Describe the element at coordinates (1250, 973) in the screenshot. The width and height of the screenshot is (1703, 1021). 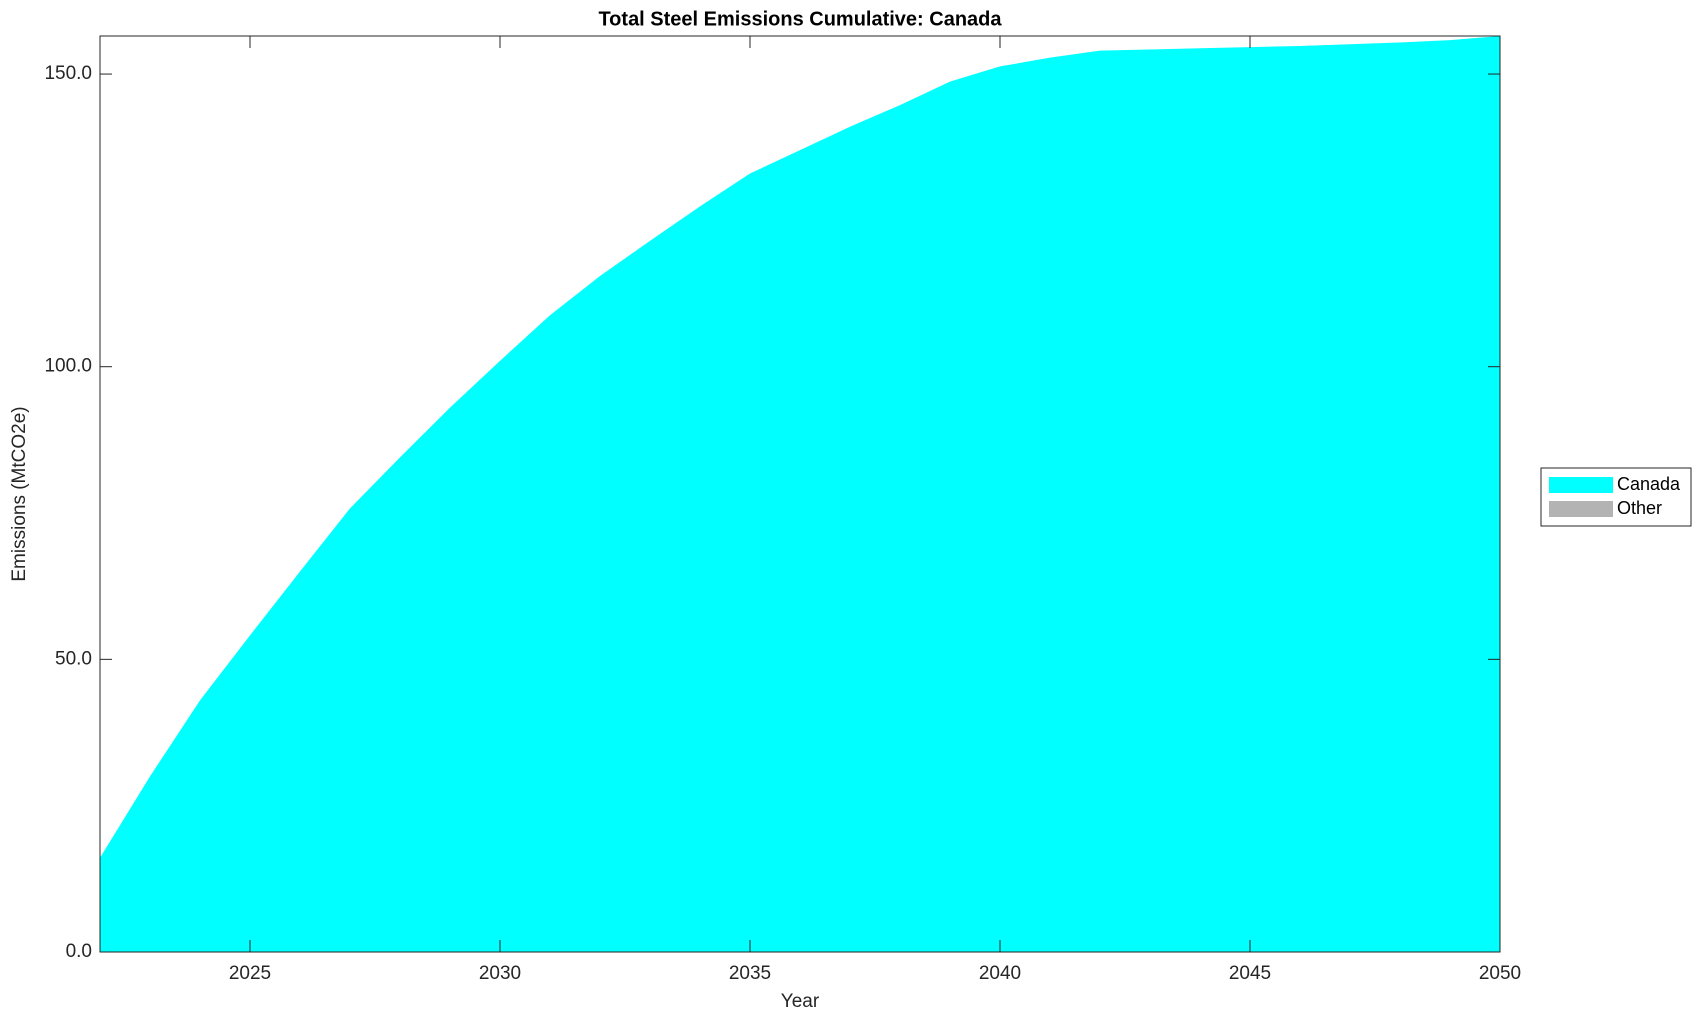
I see `x-tick-label: 2045` at that location.